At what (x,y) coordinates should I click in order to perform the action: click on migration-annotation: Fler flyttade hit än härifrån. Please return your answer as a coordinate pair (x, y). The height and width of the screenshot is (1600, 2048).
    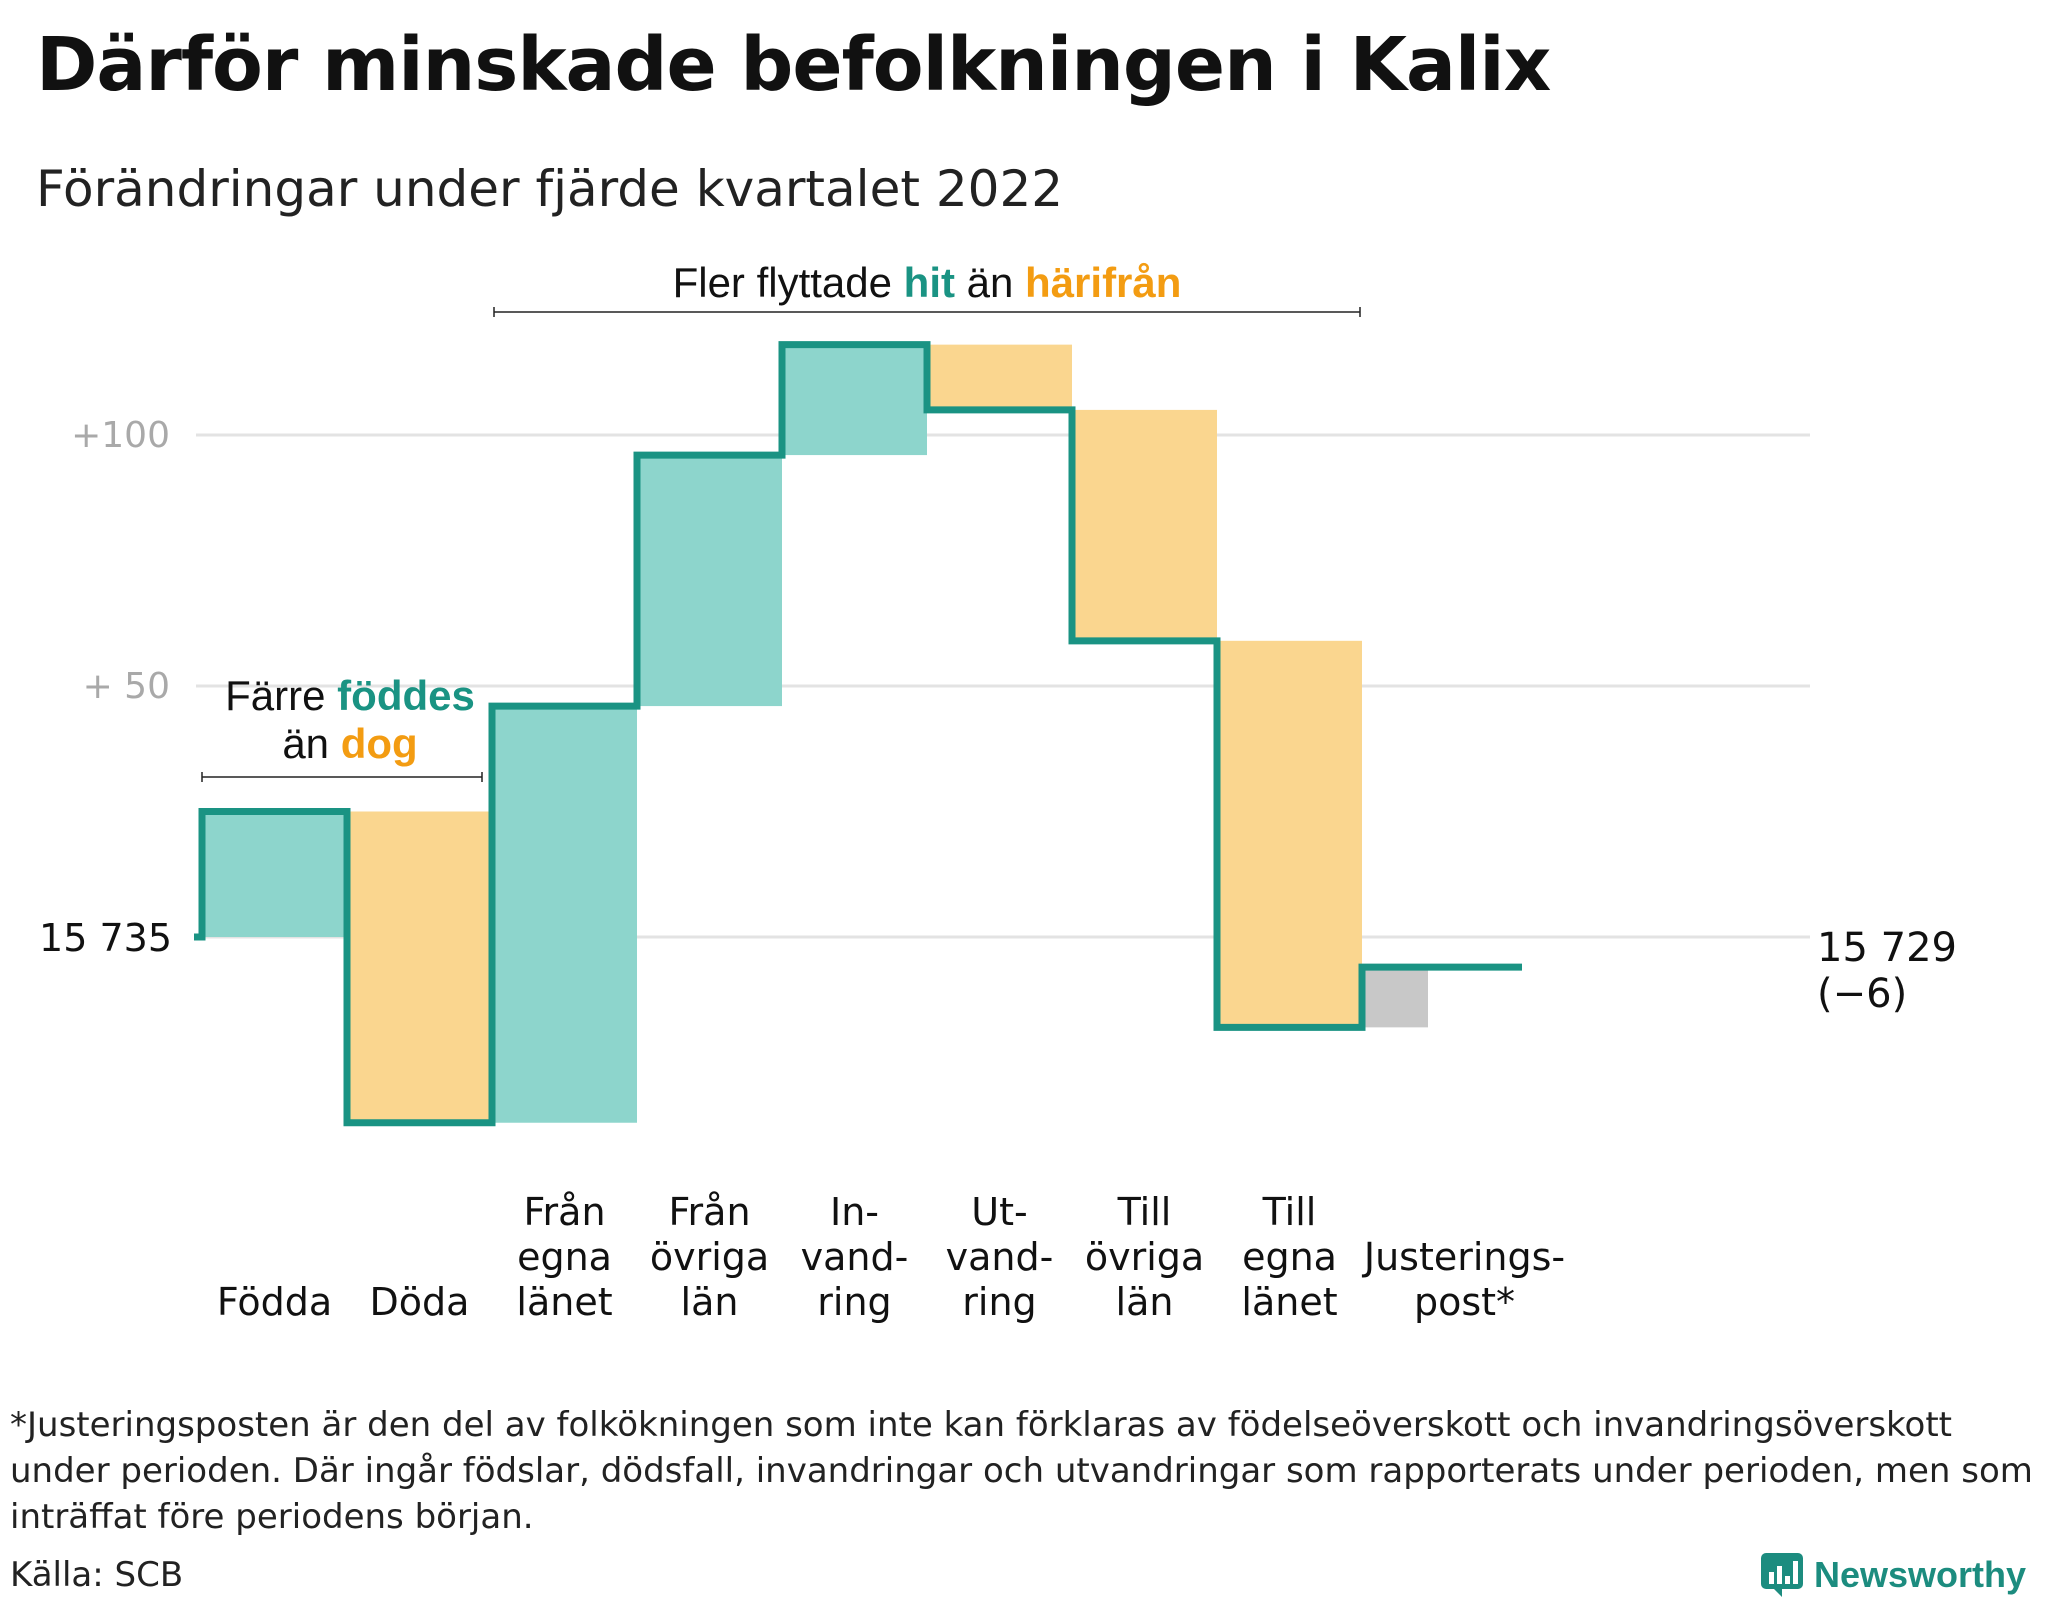
    Looking at the image, I should click on (927, 282).